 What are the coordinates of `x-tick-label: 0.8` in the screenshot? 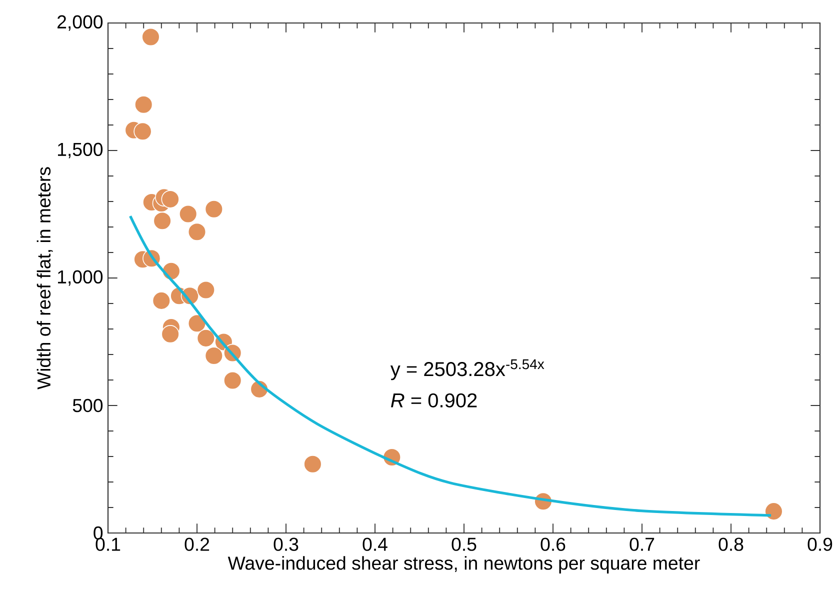 It's located at (731, 544).